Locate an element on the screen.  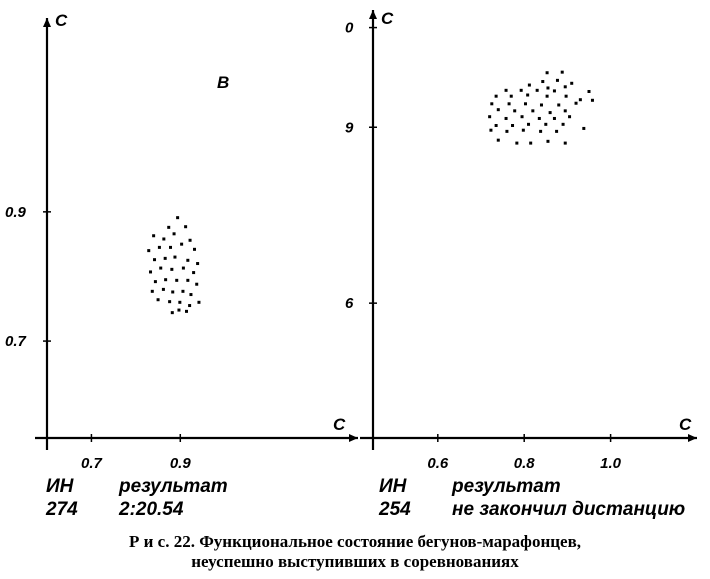
left-ih-label: ИН is located at coordinates (60, 486).